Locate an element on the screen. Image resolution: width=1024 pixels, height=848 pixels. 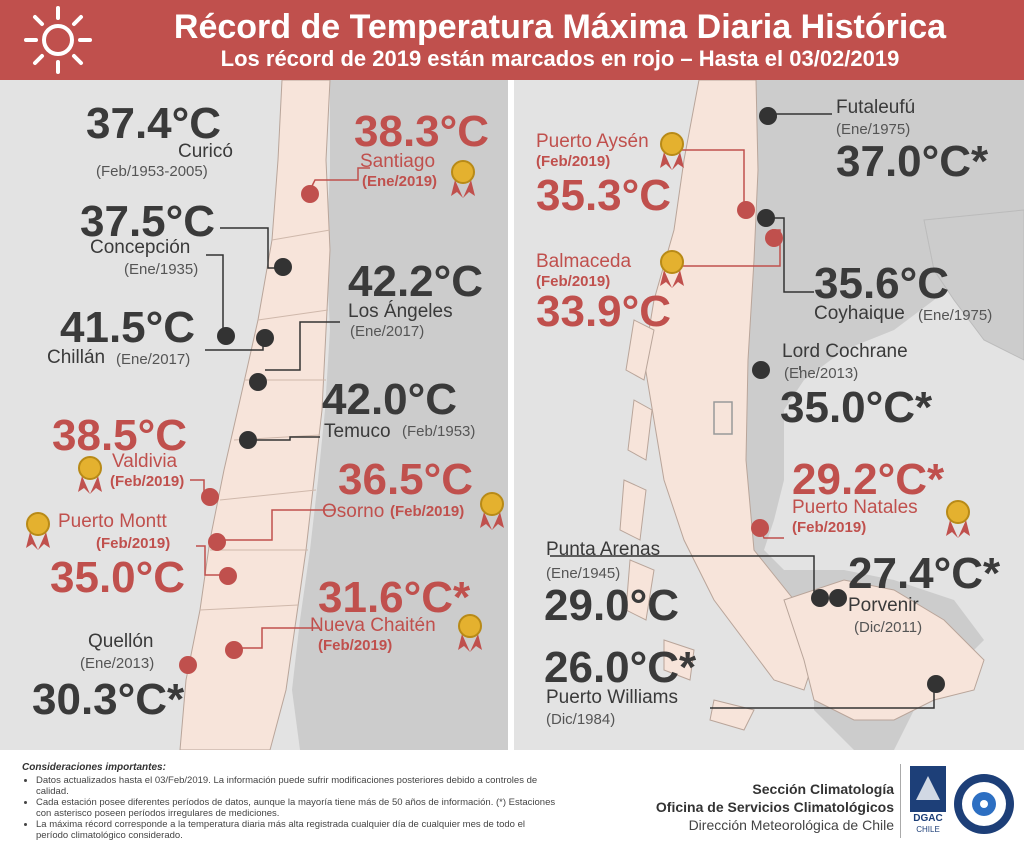
coyhaique-name: Coyhaique is located at coordinates (859, 313).